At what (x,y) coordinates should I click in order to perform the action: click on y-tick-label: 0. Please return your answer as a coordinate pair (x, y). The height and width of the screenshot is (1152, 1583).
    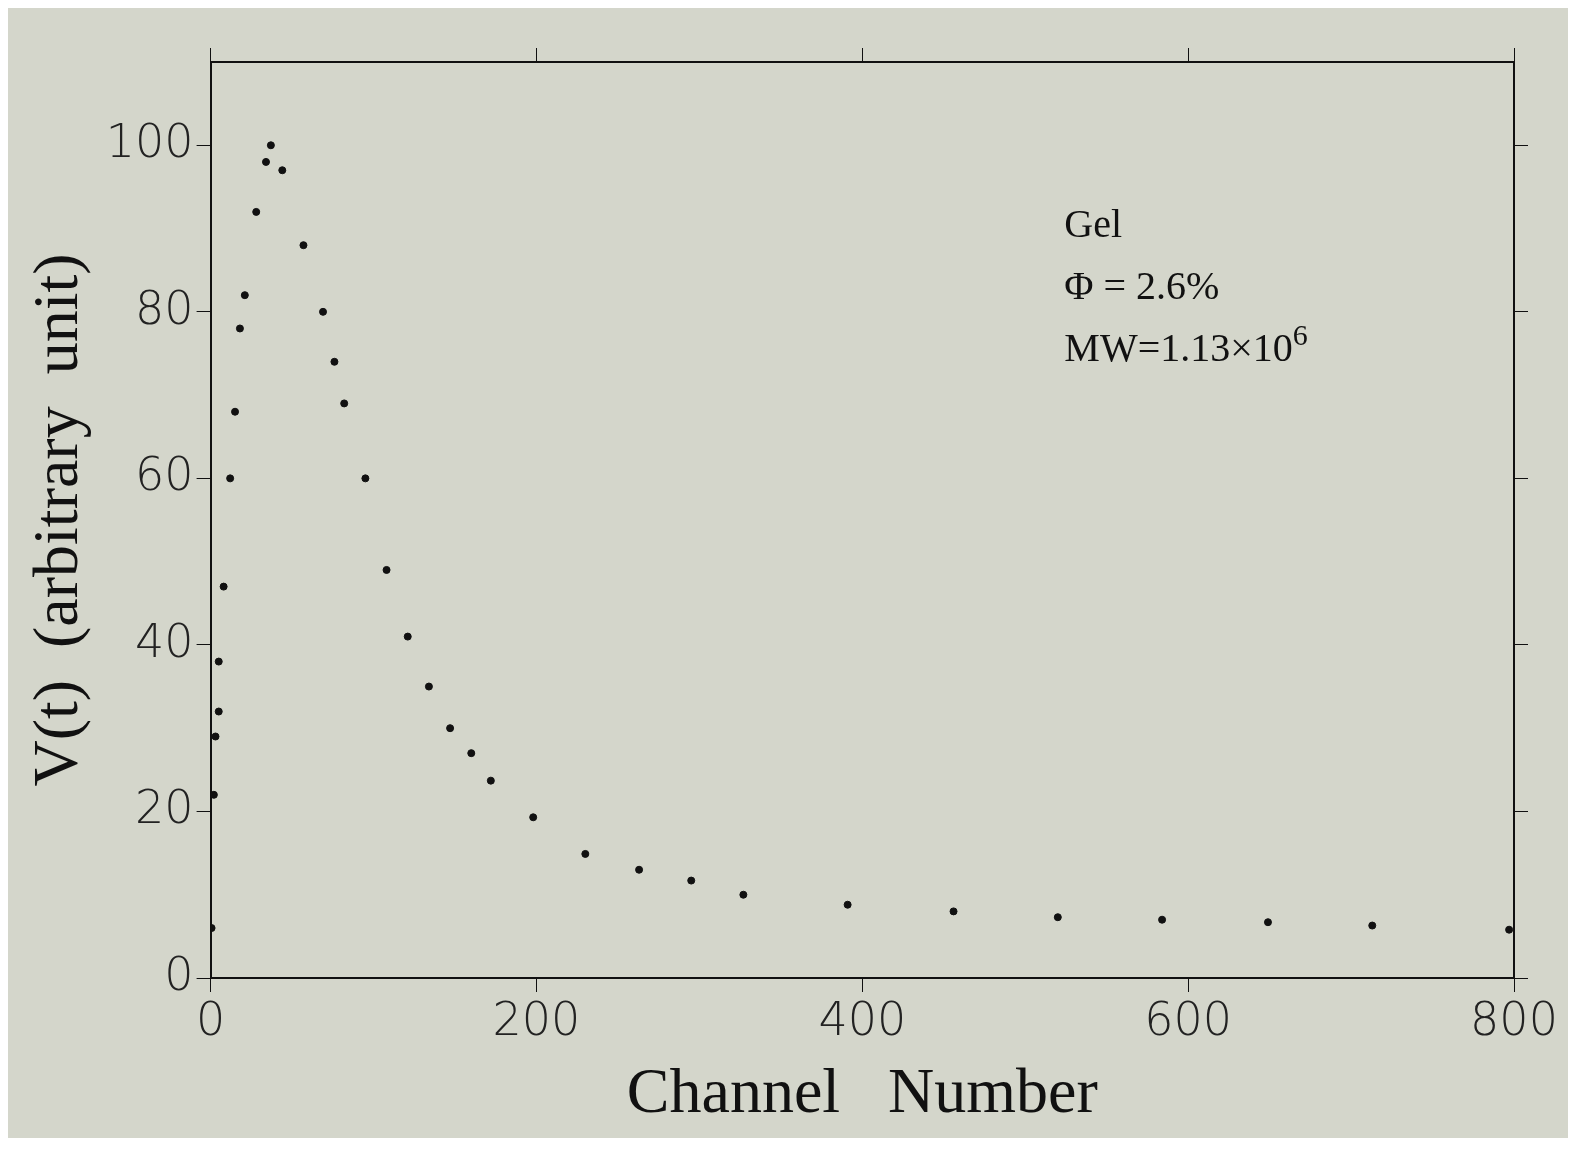
    Looking at the image, I should click on (179, 973).